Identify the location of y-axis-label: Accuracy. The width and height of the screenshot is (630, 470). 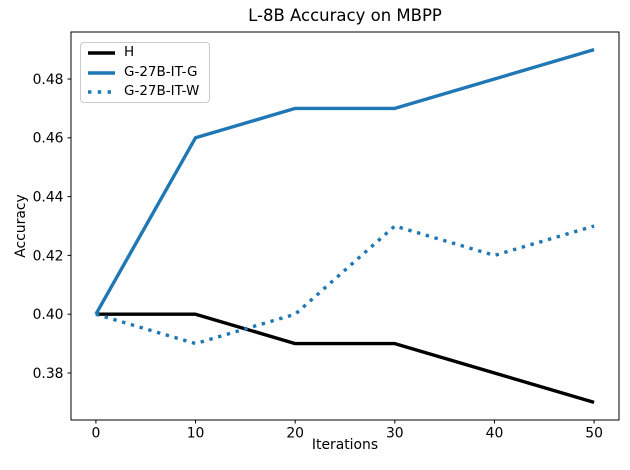
(21, 226).